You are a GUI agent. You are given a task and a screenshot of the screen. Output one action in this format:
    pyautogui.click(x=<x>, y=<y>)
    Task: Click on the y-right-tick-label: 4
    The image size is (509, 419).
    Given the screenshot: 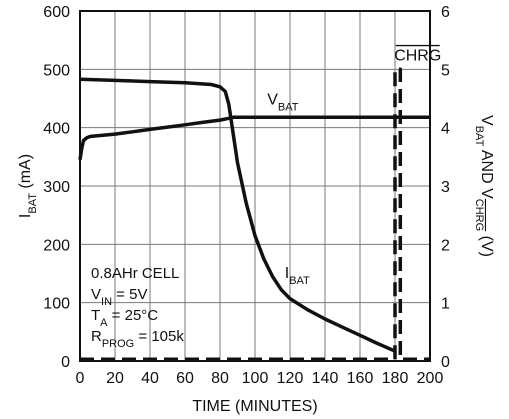 What is the action you would take?
    pyautogui.click(x=445, y=129)
    